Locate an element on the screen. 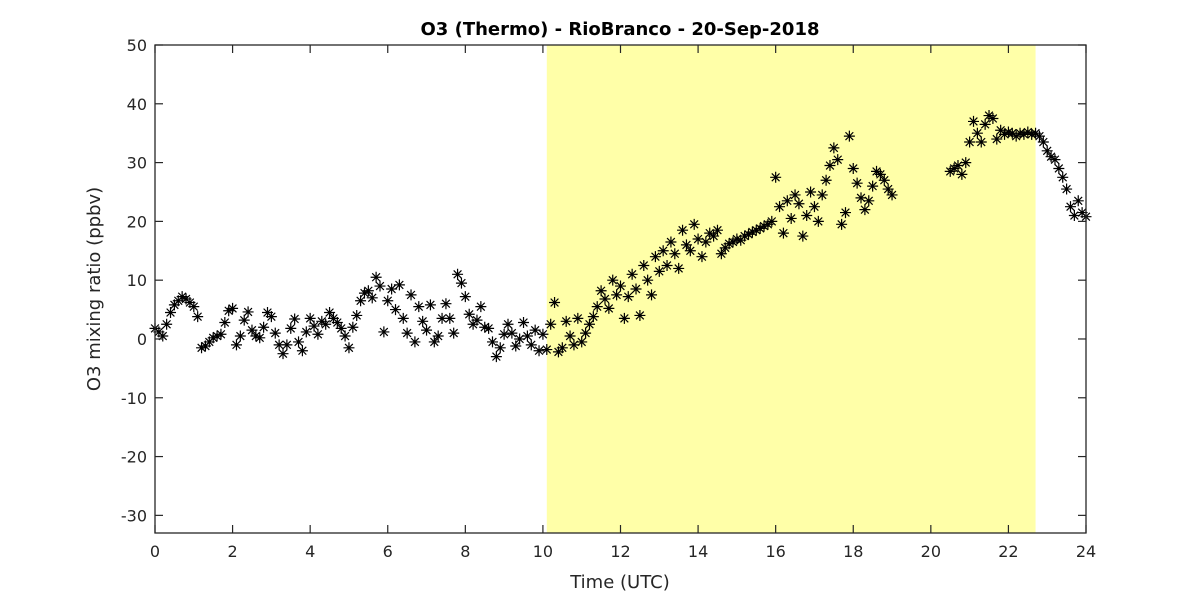  y-tick-label: 10 is located at coordinates (137, 280).